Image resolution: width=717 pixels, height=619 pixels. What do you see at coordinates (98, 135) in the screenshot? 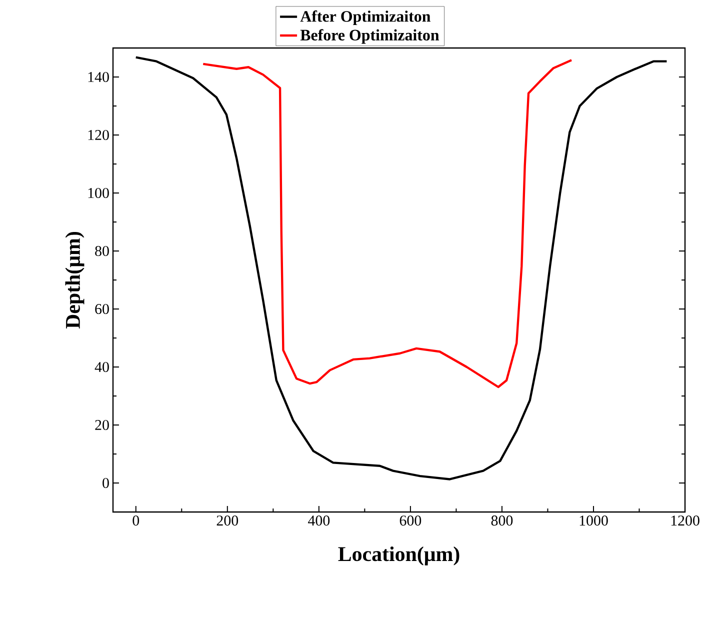
I see `y-tick-label: 120` at bounding box center [98, 135].